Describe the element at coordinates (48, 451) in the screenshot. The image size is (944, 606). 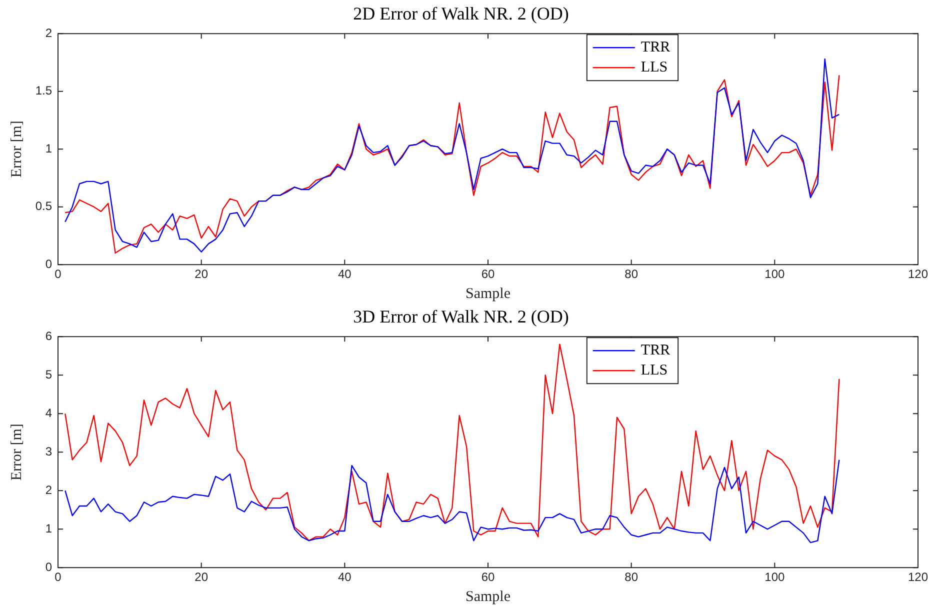
I see `y-tick-label: 3` at that location.